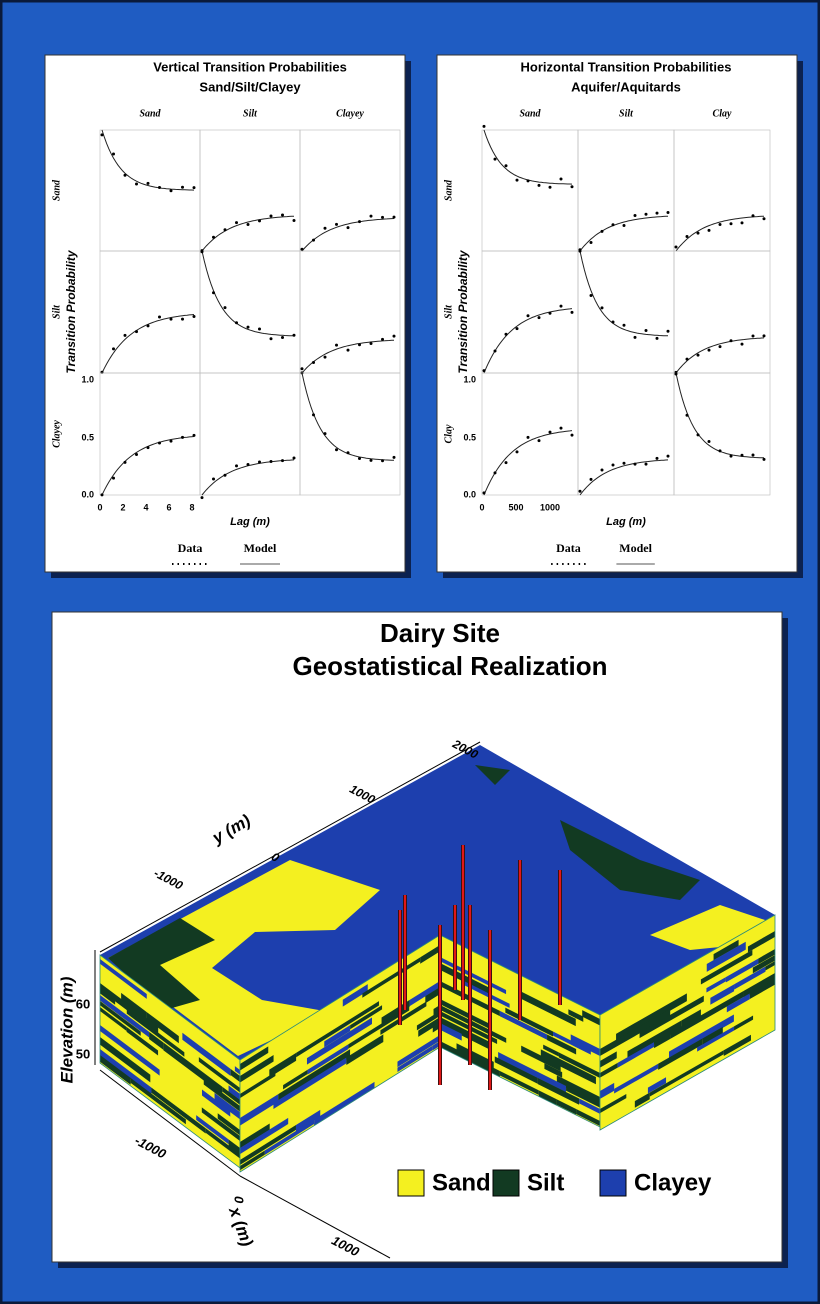 The height and width of the screenshot is (1304, 820). What do you see at coordinates (613, 1183) in the screenshot?
I see `legend-swatch` at bounding box center [613, 1183].